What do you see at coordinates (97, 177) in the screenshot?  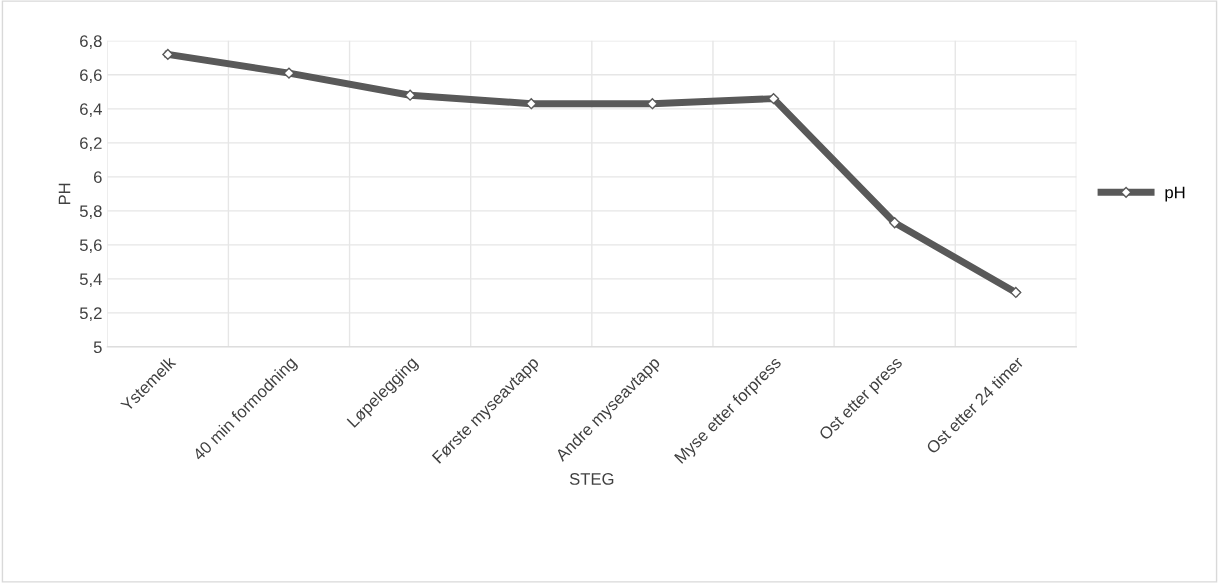 I see `y-tick-label: 6` at bounding box center [97, 177].